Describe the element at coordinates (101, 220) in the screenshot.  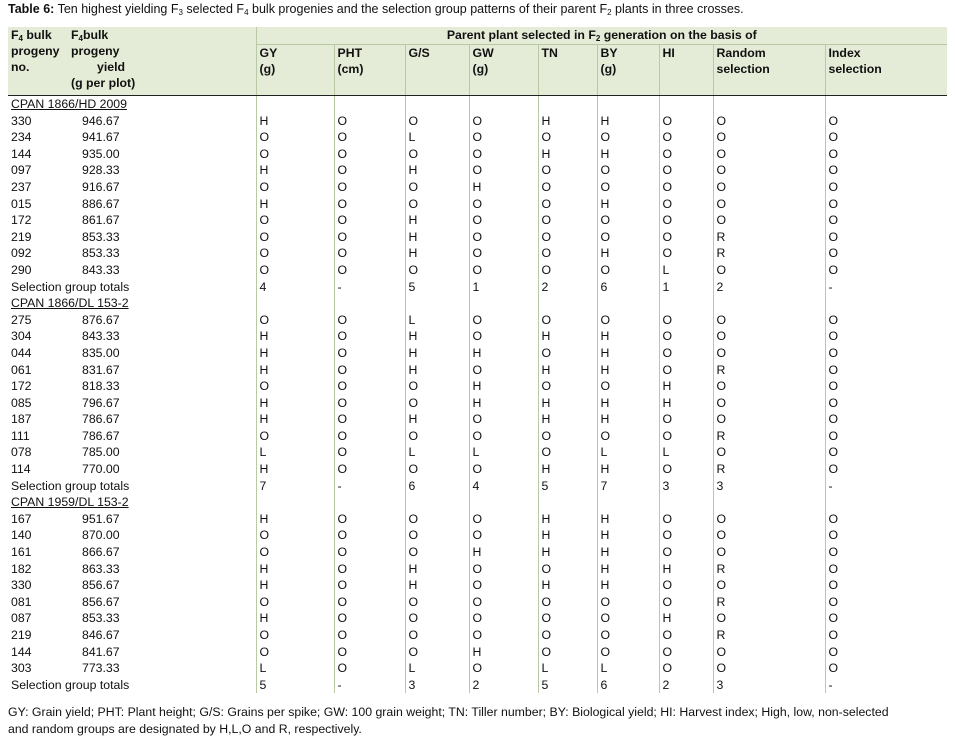
I see `yield-cell: 861.67` at that location.